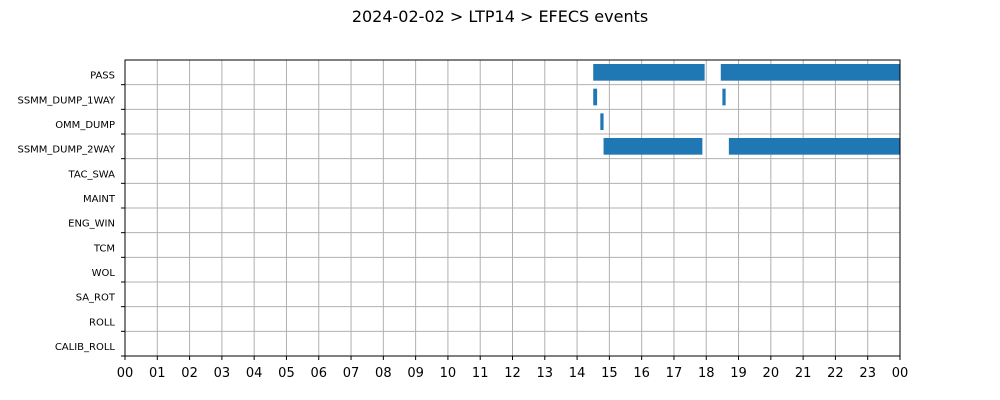  What do you see at coordinates (771, 373) in the screenshot?
I see `x-tick-label: 20` at bounding box center [771, 373].